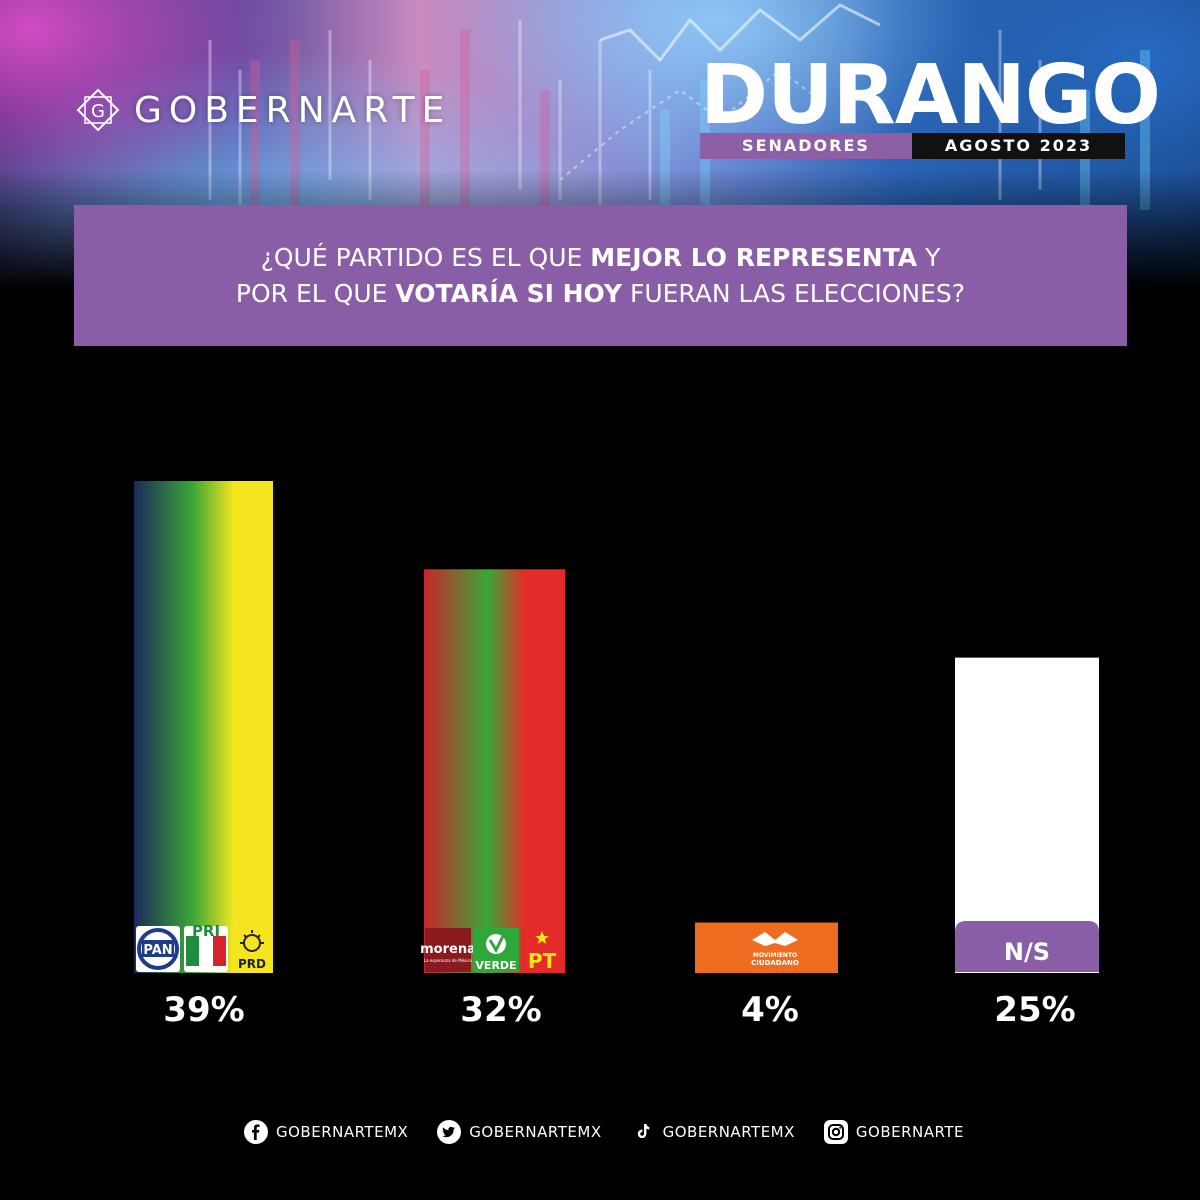 The height and width of the screenshot is (1200, 1200). What do you see at coordinates (342, 1132) in the screenshot?
I see `facebook-handle: GOBERNARTEMX` at bounding box center [342, 1132].